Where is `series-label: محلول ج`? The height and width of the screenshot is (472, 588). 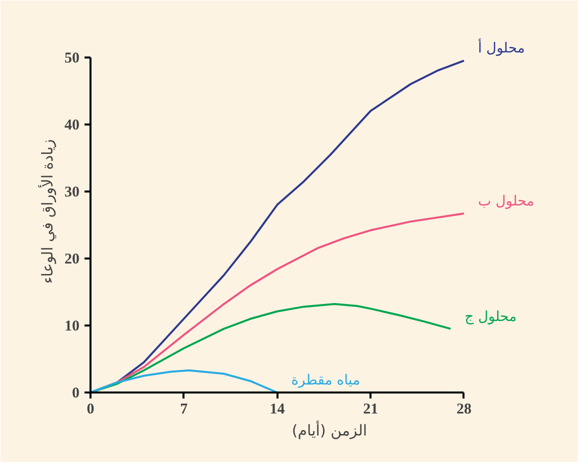
series-label: محلول ج is located at coordinates (490, 316).